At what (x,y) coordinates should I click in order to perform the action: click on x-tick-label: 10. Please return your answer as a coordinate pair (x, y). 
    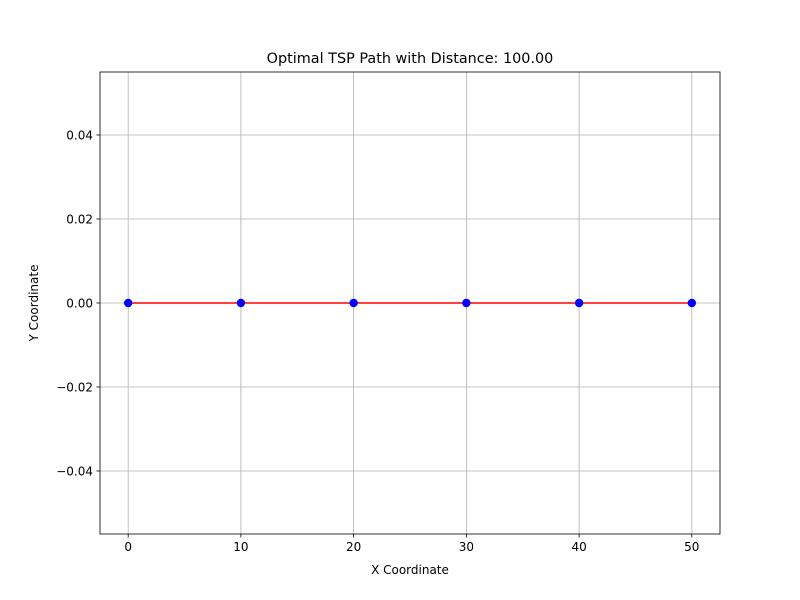
    Looking at the image, I should click on (240, 547).